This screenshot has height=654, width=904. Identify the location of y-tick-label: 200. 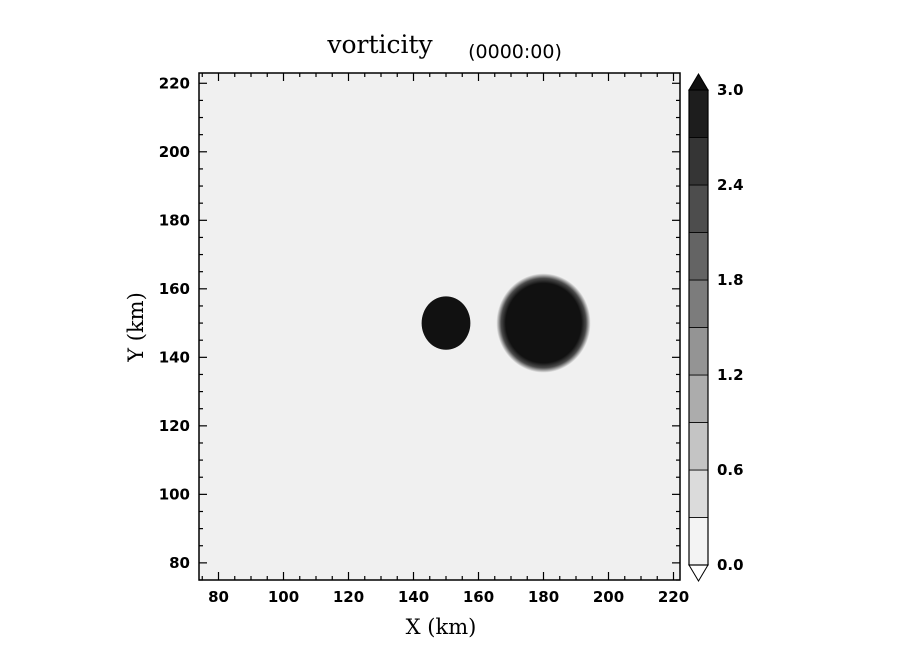
(174, 152).